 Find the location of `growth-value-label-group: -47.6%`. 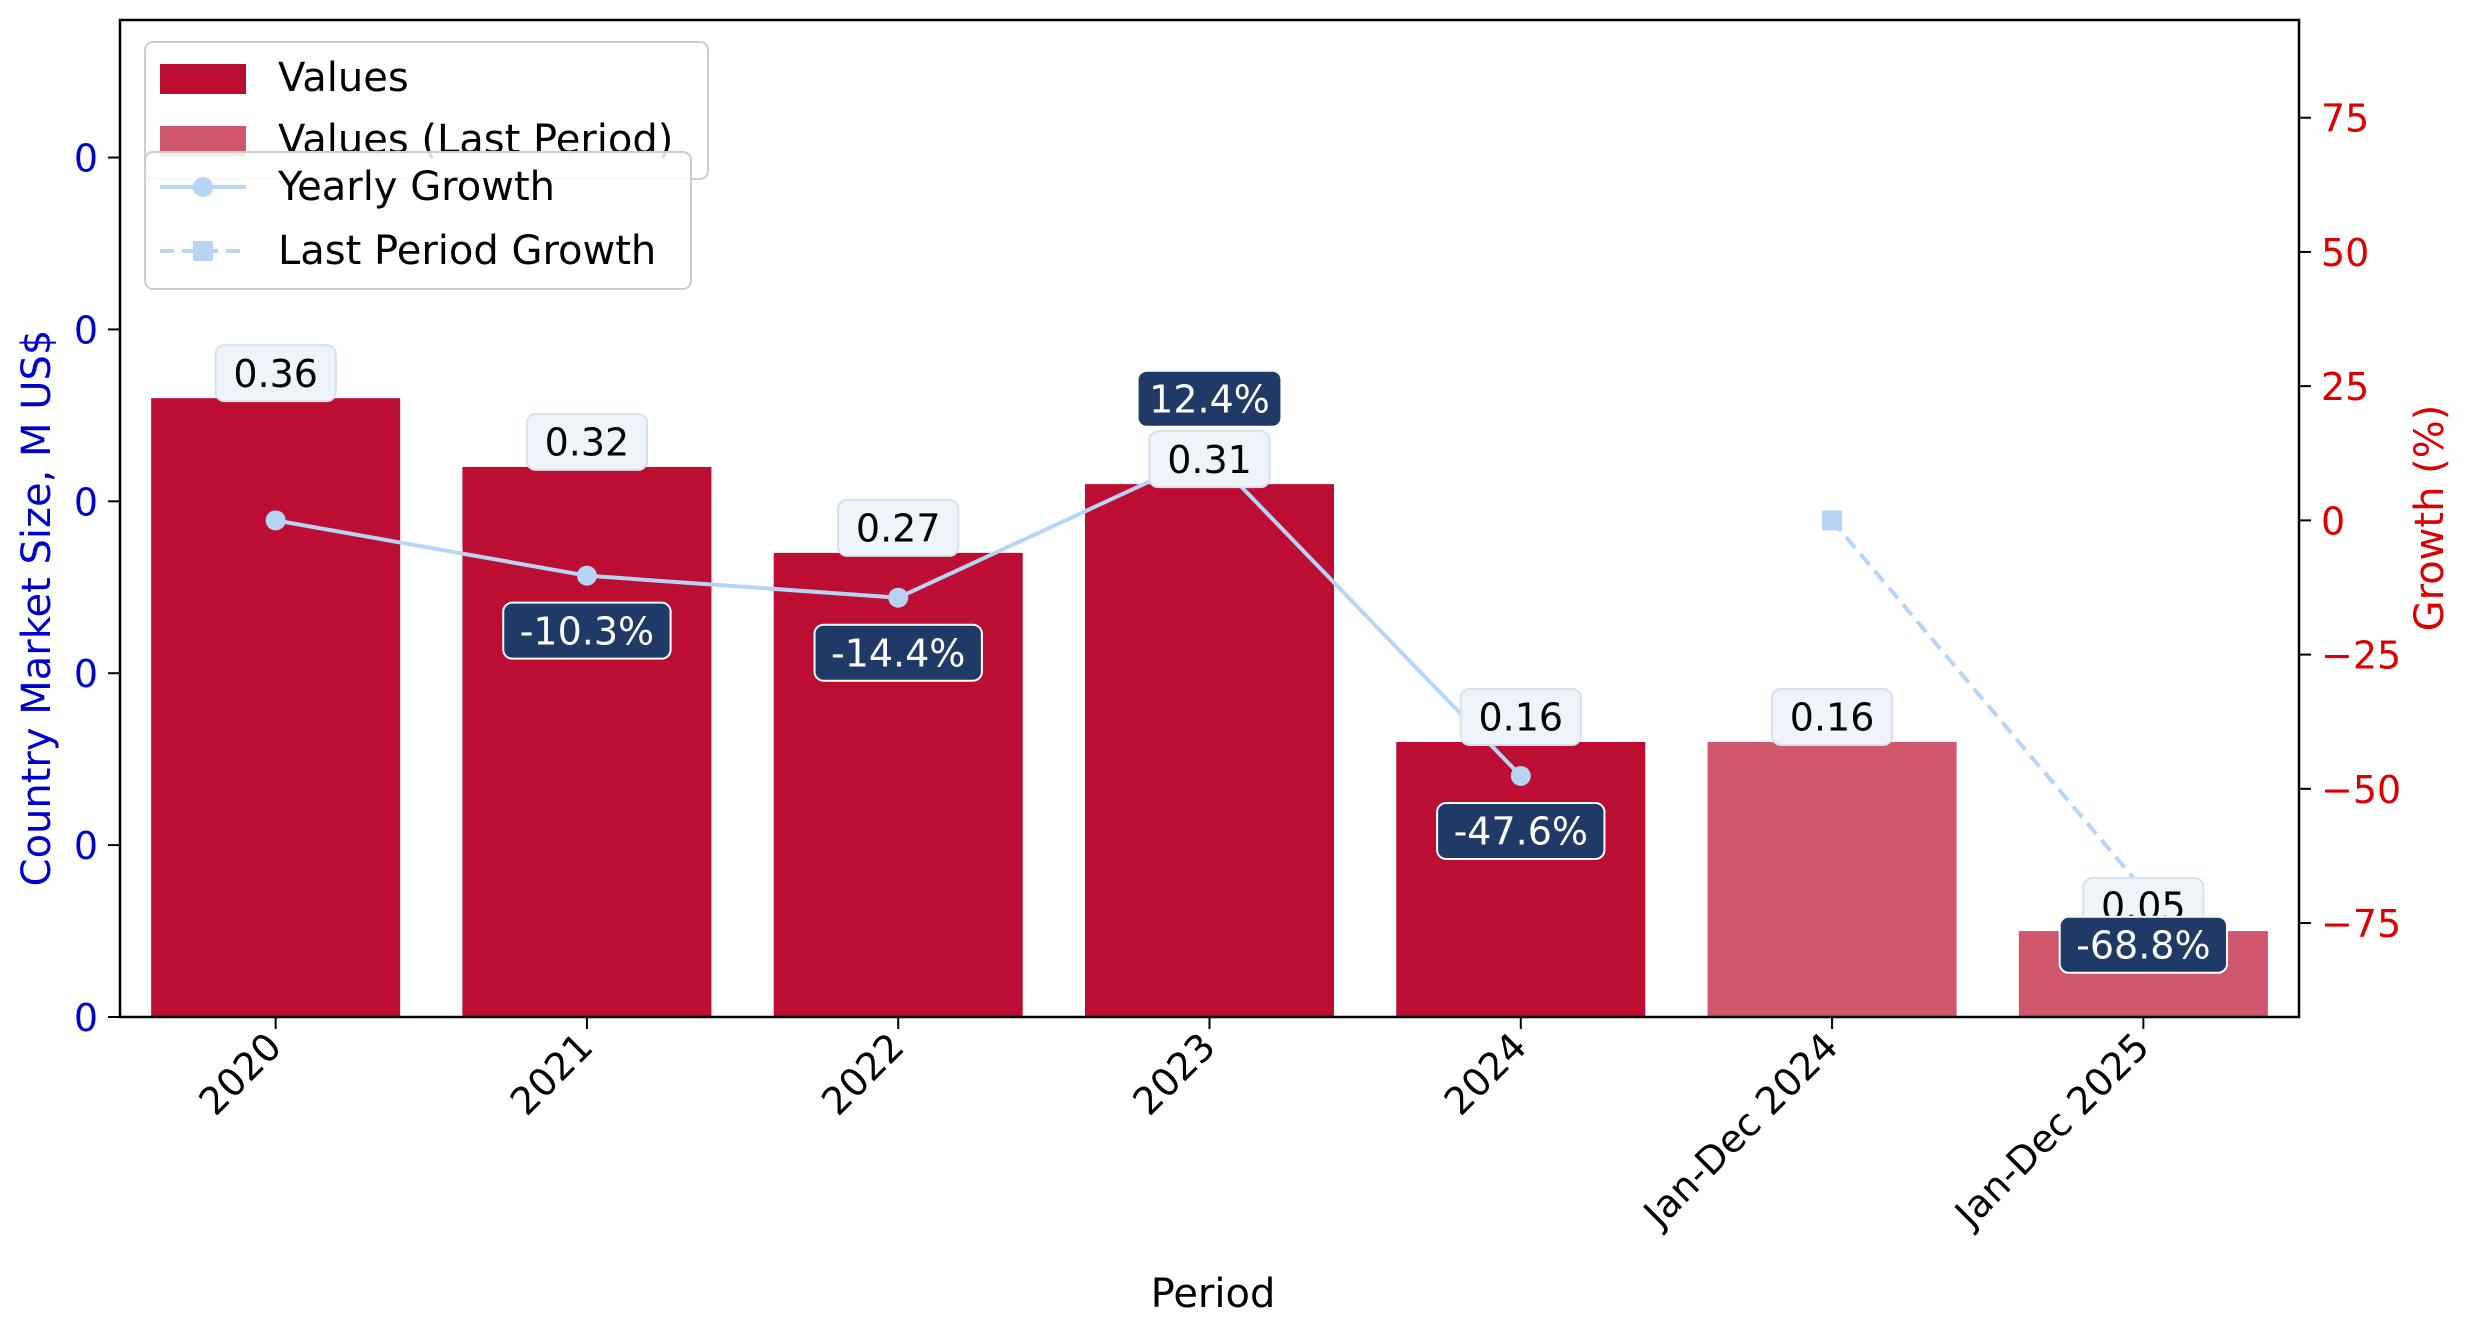

growth-value-label-group: -47.6% is located at coordinates (1521, 830).